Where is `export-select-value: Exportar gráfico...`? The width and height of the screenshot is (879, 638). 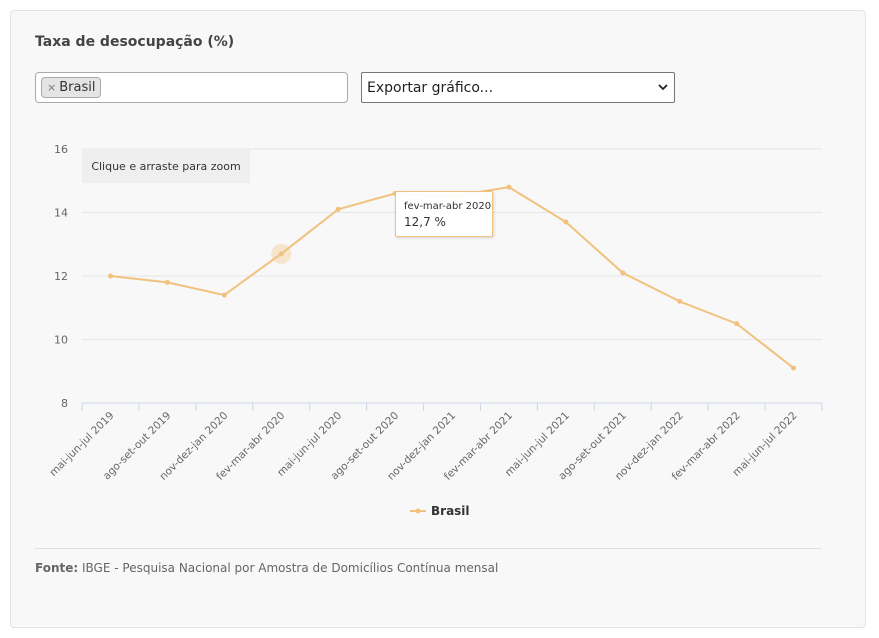 export-select-value: Exportar gráfico... is located at coordinates (430, 87).